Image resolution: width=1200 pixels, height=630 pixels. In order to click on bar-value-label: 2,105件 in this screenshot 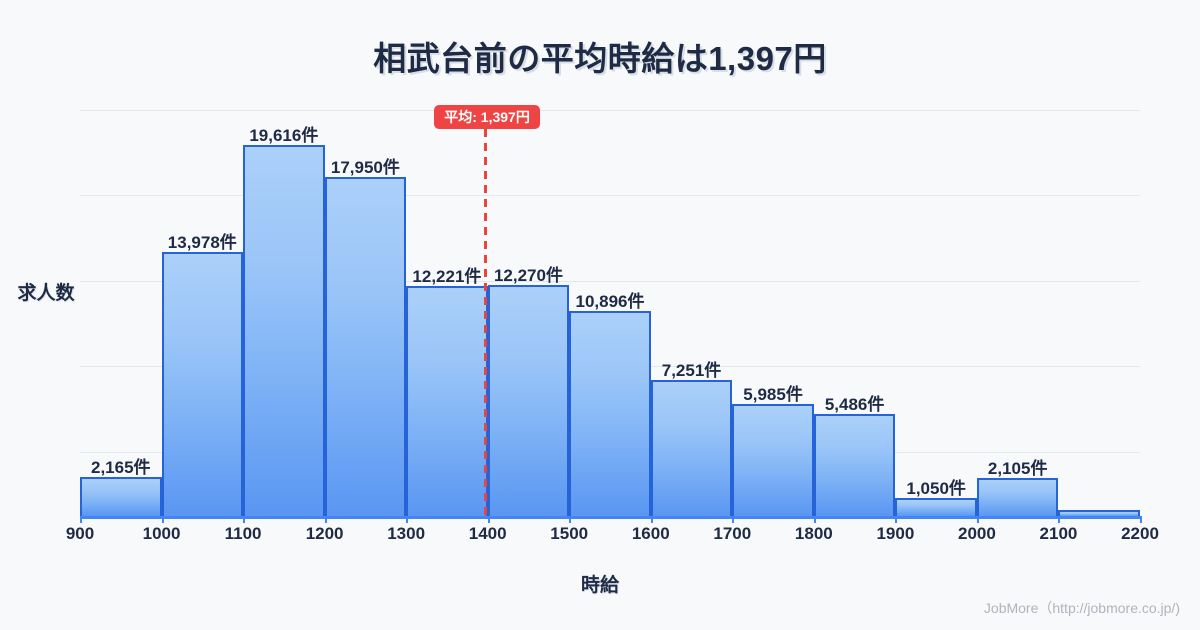, I will do `click(1017, 468)`.